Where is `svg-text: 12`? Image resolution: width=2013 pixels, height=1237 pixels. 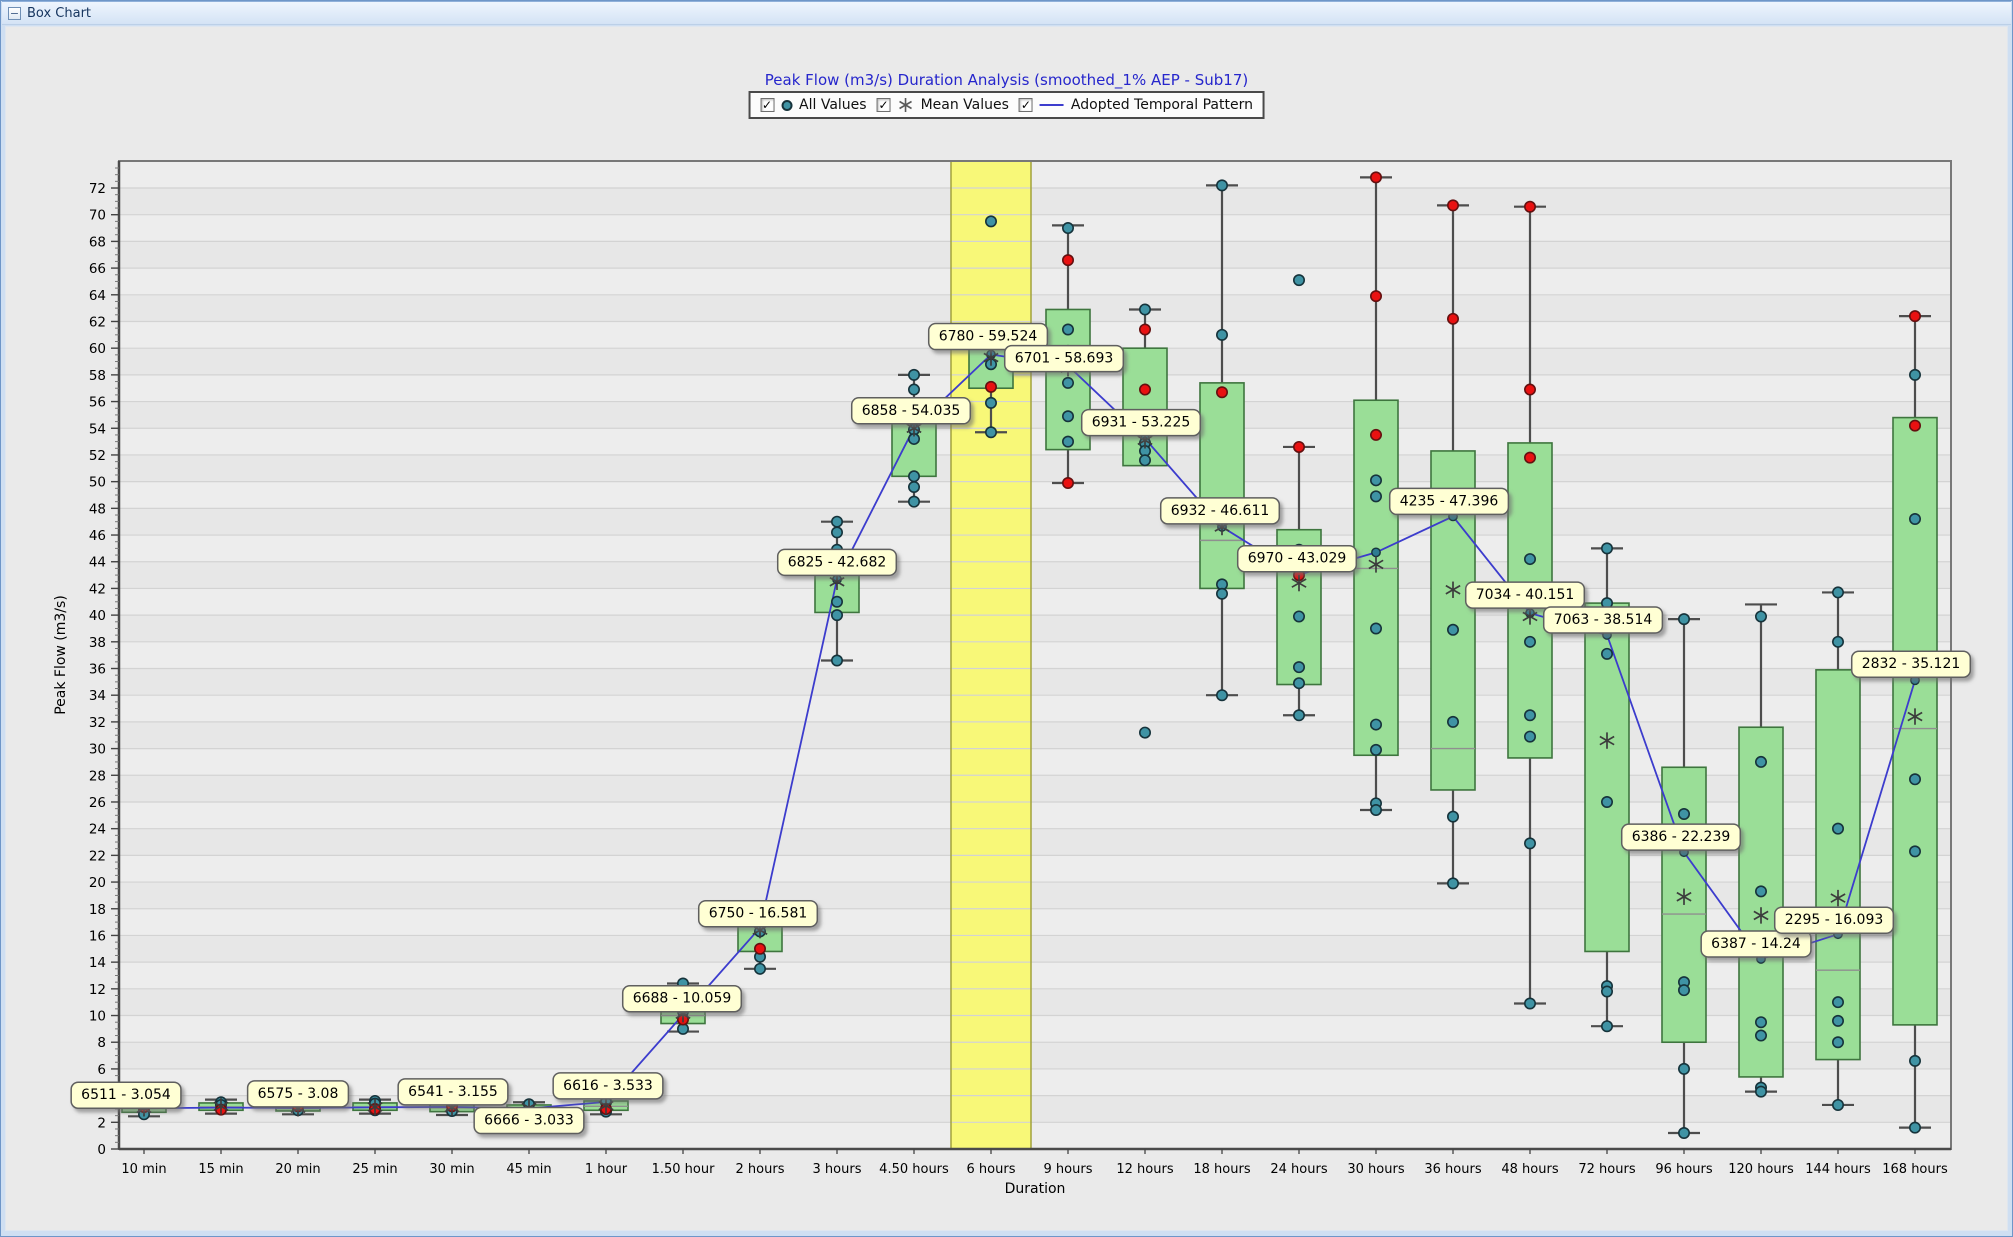
svg-text: 12 is located at coordinates (97, 990).